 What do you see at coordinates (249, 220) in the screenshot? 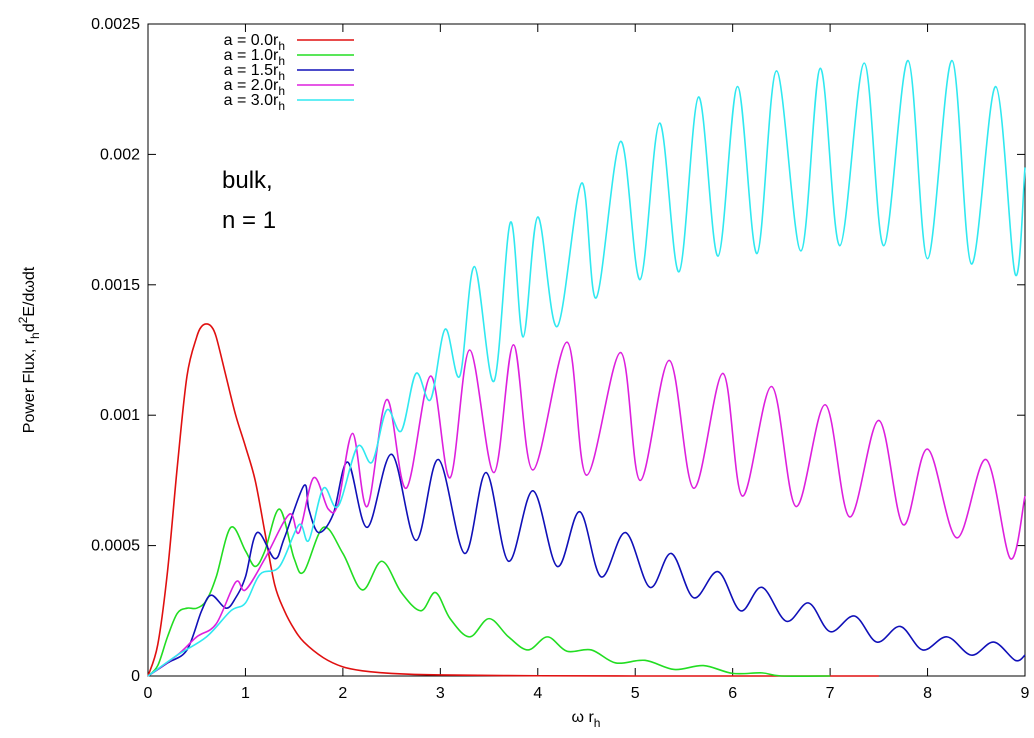
I see `annotation-line-2: n = 1` at bounding box center [249, 220].